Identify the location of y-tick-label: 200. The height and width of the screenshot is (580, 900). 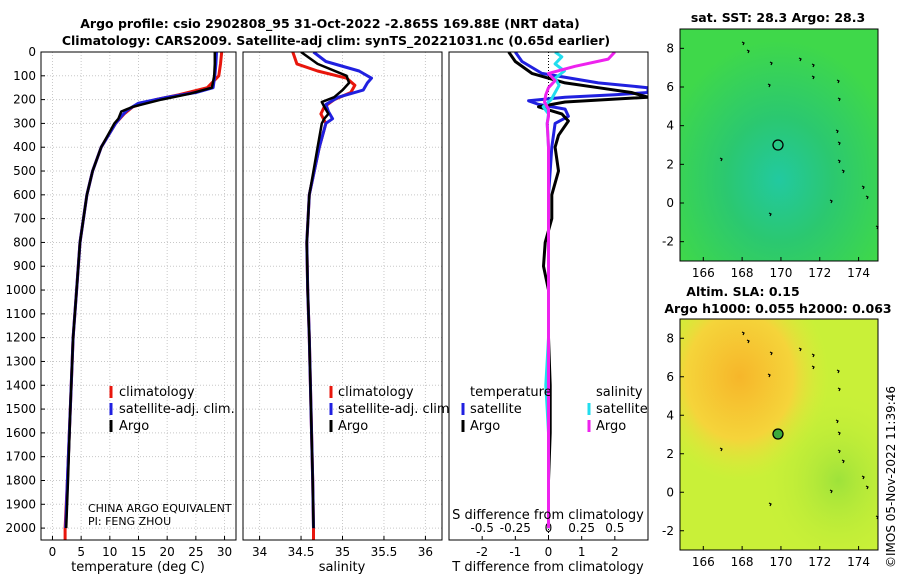
(24, 100).